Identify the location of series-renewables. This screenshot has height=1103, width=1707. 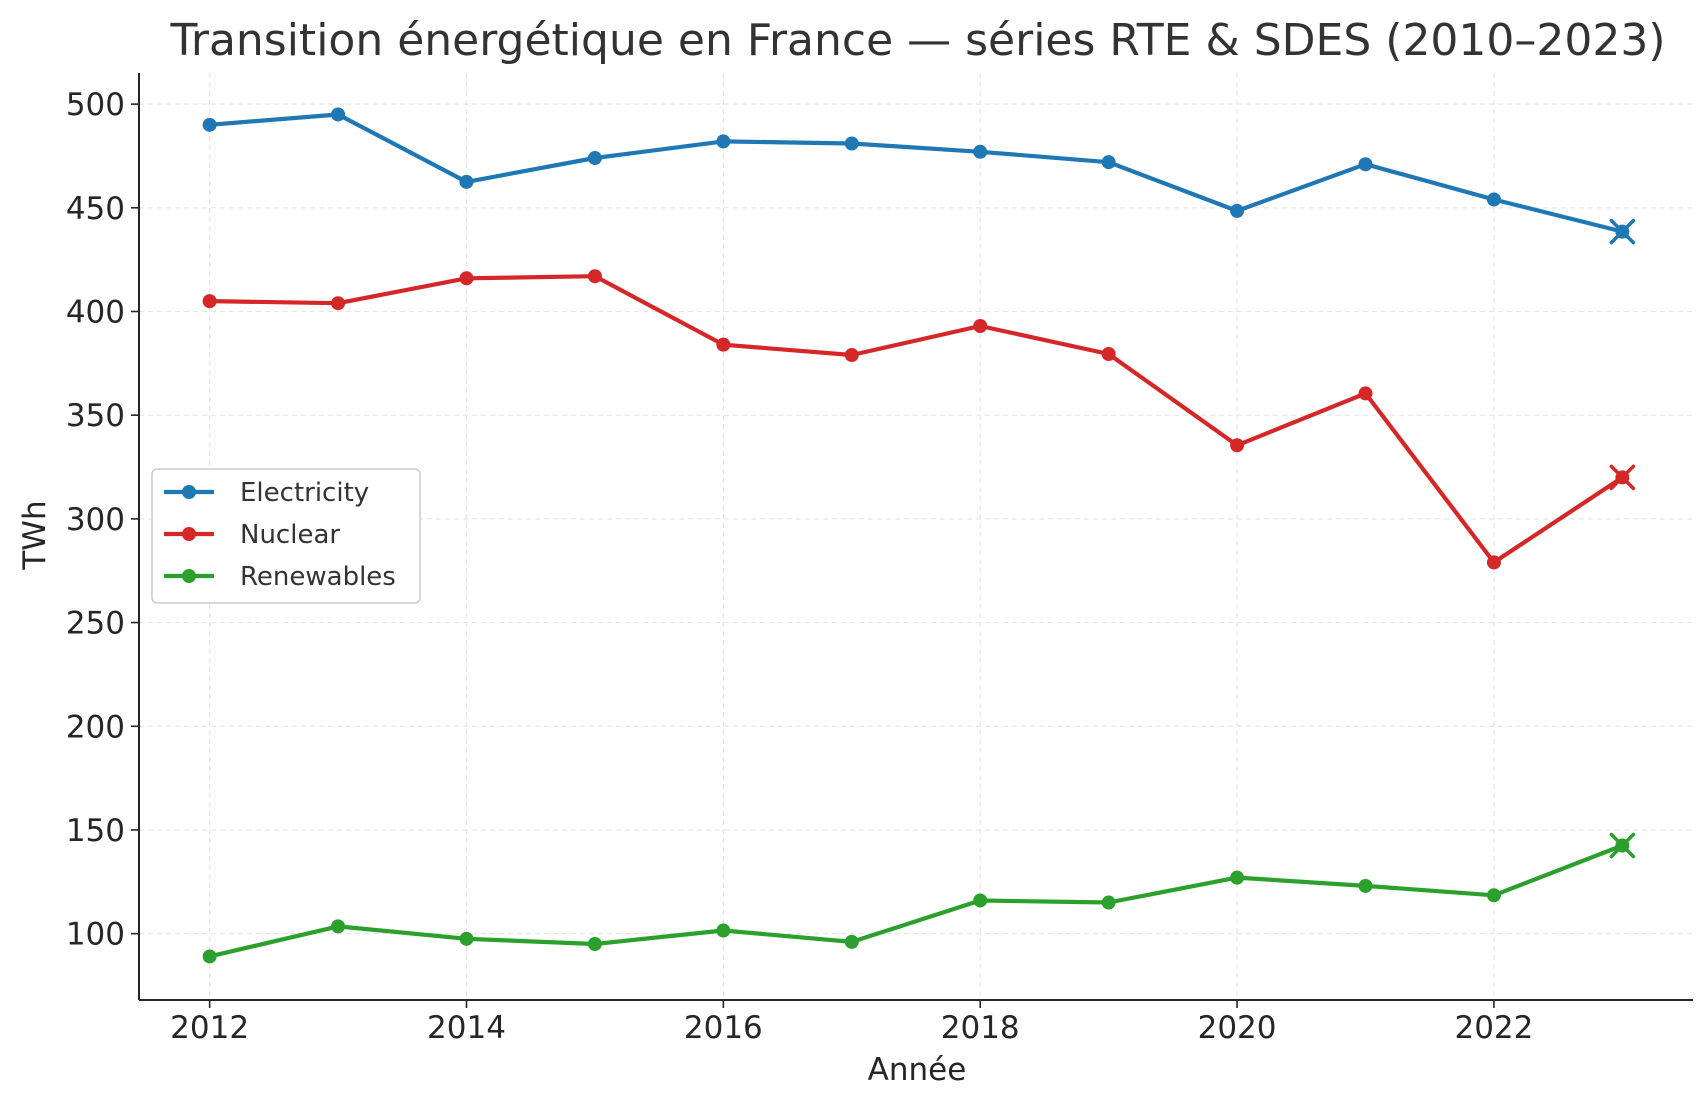
(919, 898).